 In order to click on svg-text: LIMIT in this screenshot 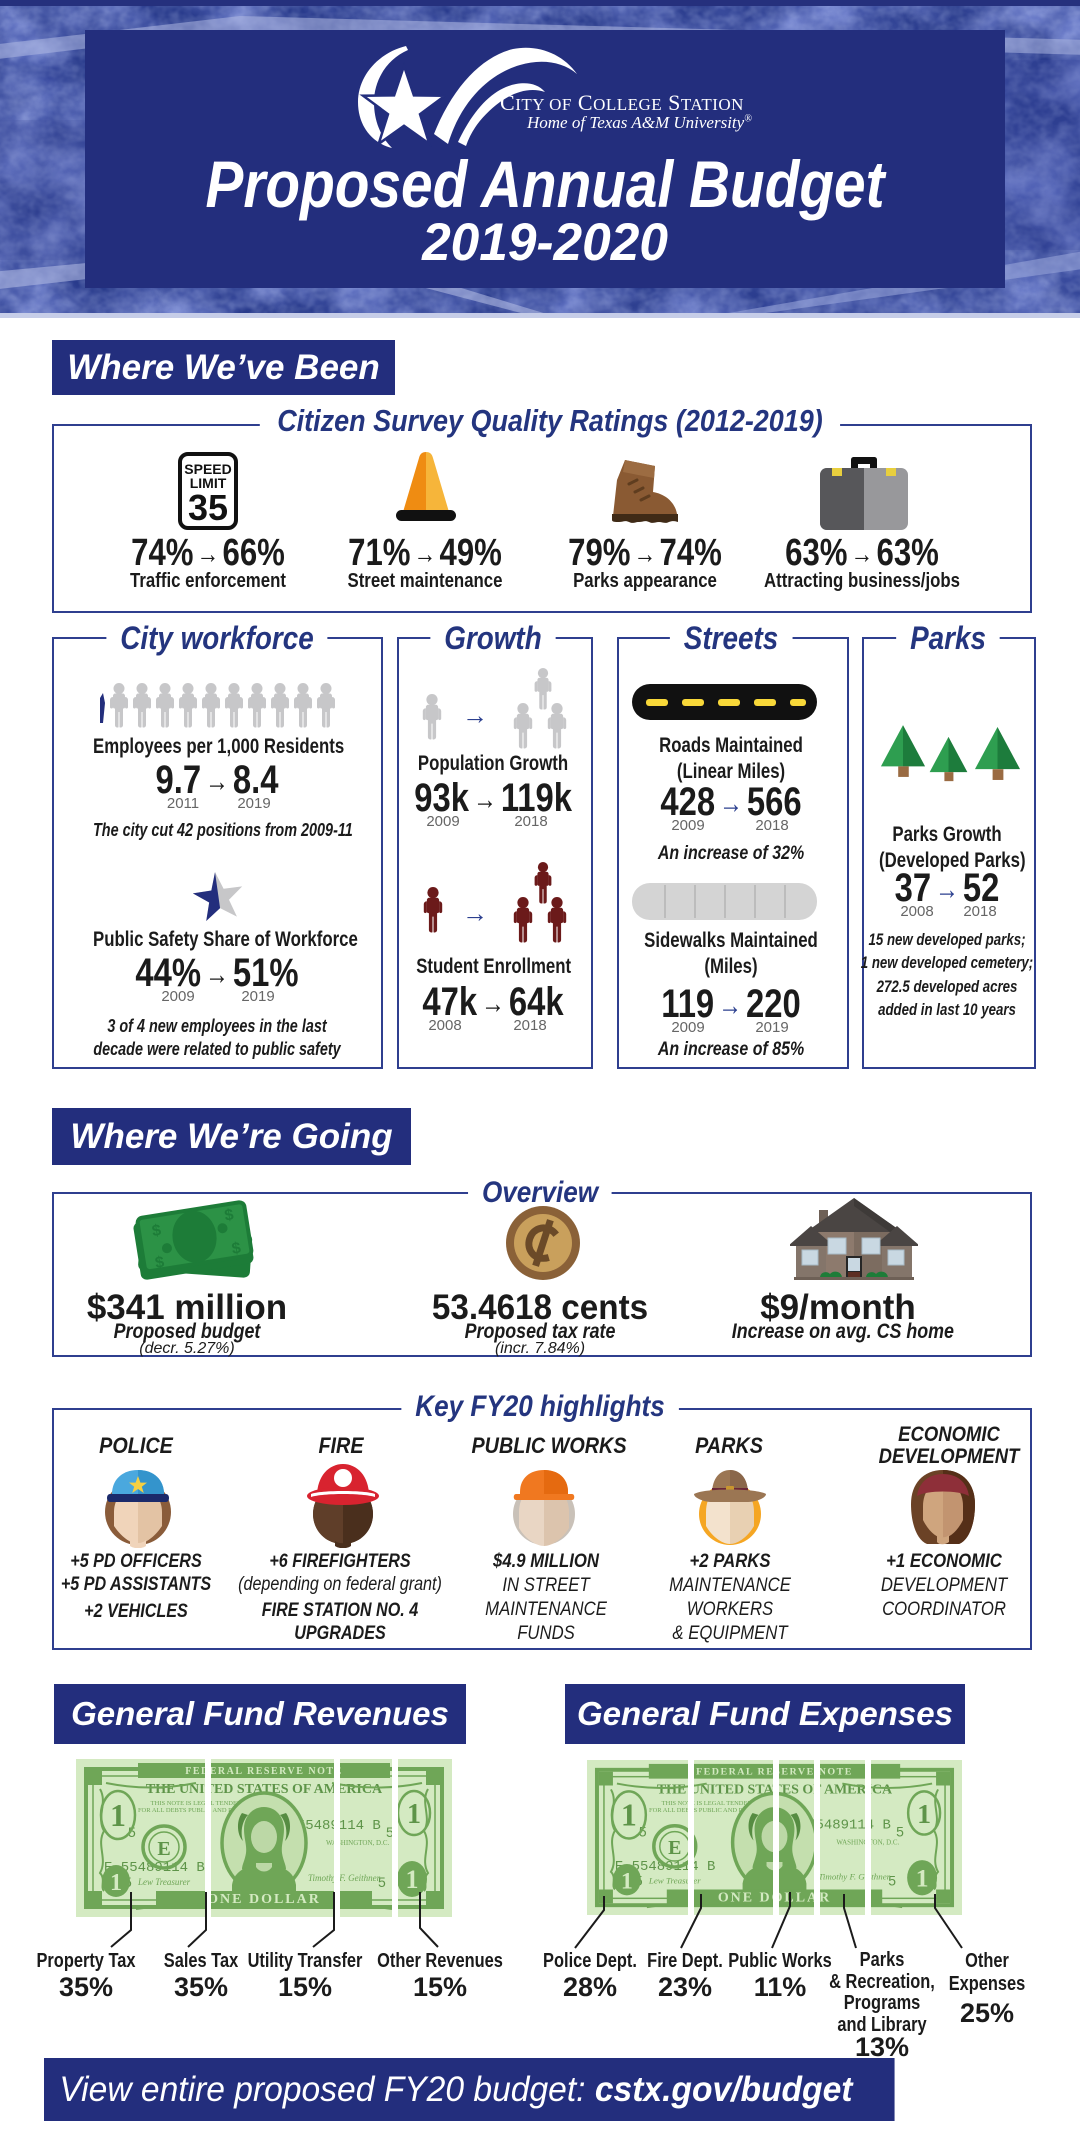, I will do `click(208, 483)`.